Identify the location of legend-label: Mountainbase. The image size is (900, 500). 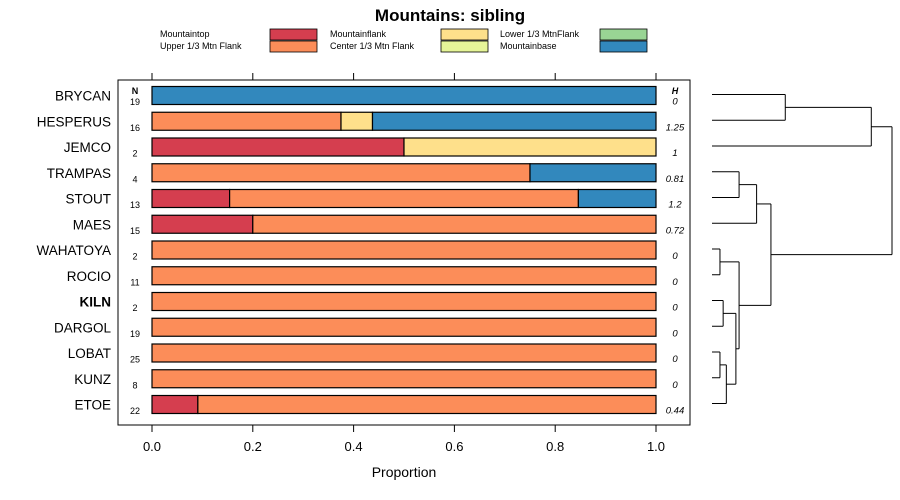
(528, 46).